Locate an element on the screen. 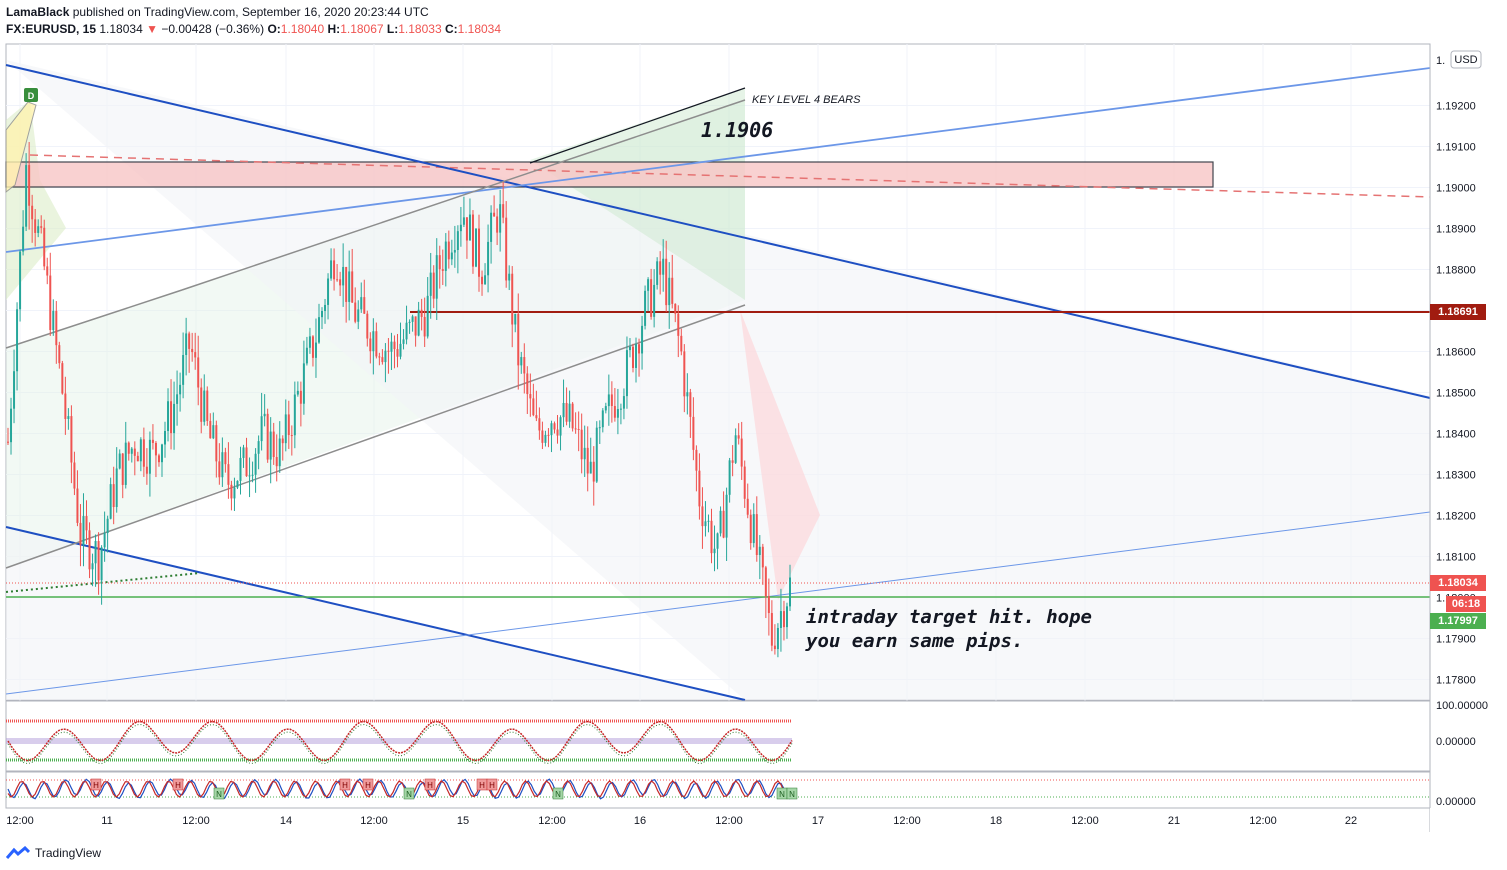 The height and width of the screenshot is (870, 1507). symbol-label: FX:EURUSD, 15 is located at coordinates (51, 29).